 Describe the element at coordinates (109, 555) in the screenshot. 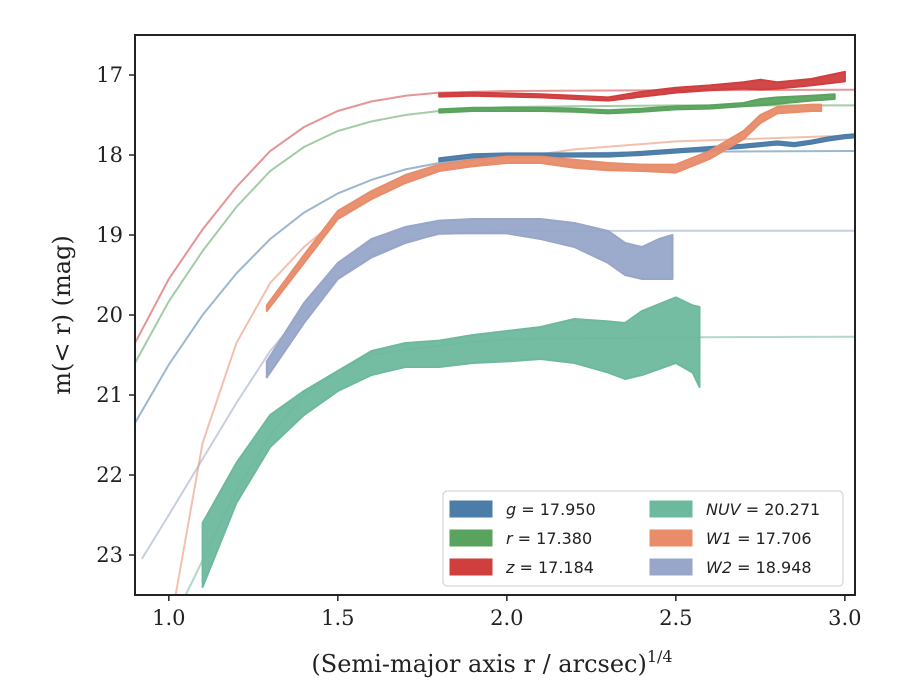

I see `y-tick-label: 23` at that location.